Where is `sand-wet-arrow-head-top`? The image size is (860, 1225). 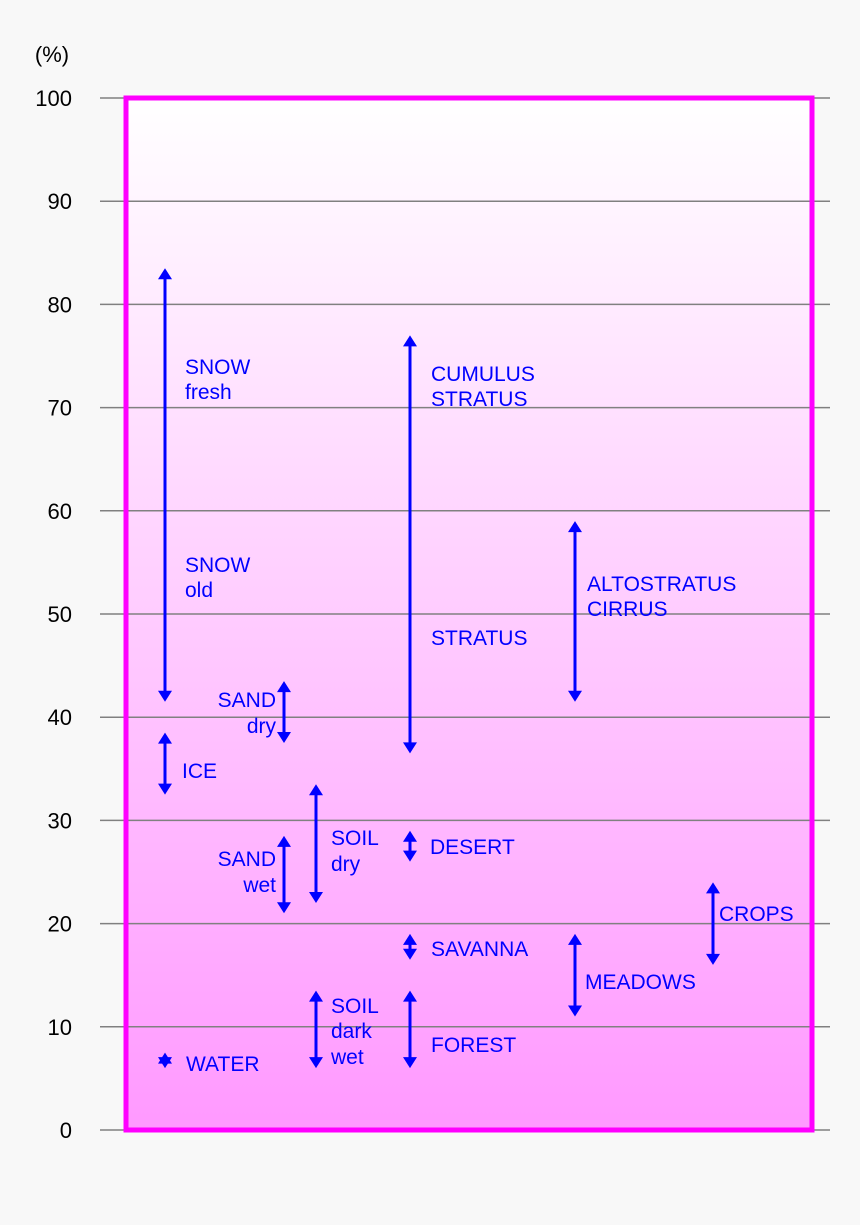 sand-wet-arrow-head-top is located at coordinates (284, 841).